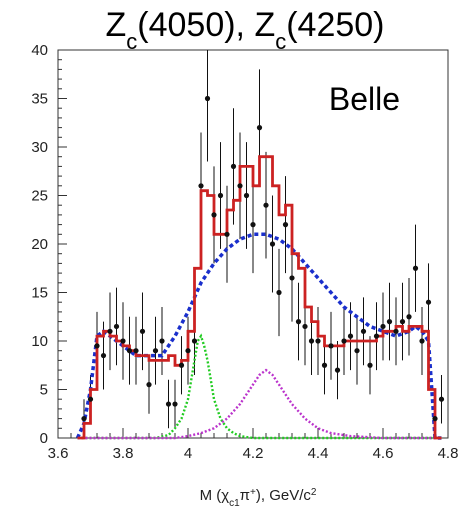  What do you see at coordinates (39, 244) in the screenshot?
I see `y-tick-label: 20` at bounding box center [39, 244].